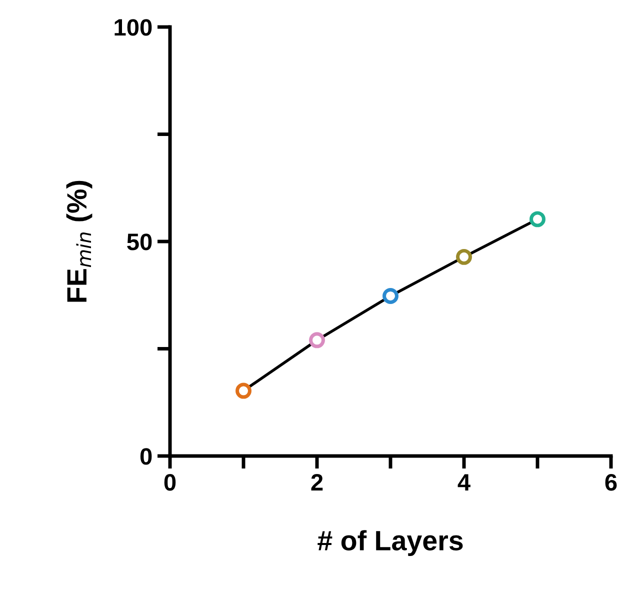  I want to click on x-tick-label: 6, so click(611, 482).